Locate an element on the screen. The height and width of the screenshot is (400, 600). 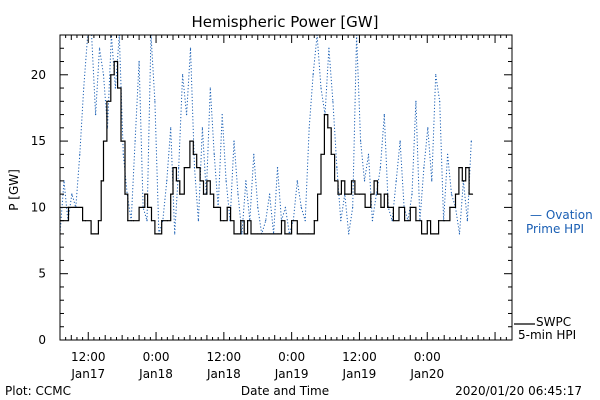
x-axis-label: Date and Time is located at coordinates (285, 391).